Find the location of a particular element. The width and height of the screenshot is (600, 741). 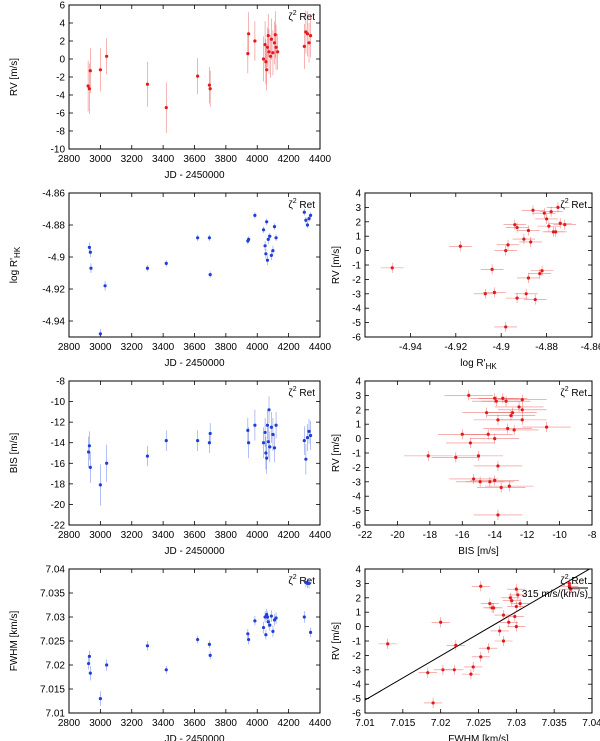

y-tick-label: -22 is located at coordinates (58, 526).